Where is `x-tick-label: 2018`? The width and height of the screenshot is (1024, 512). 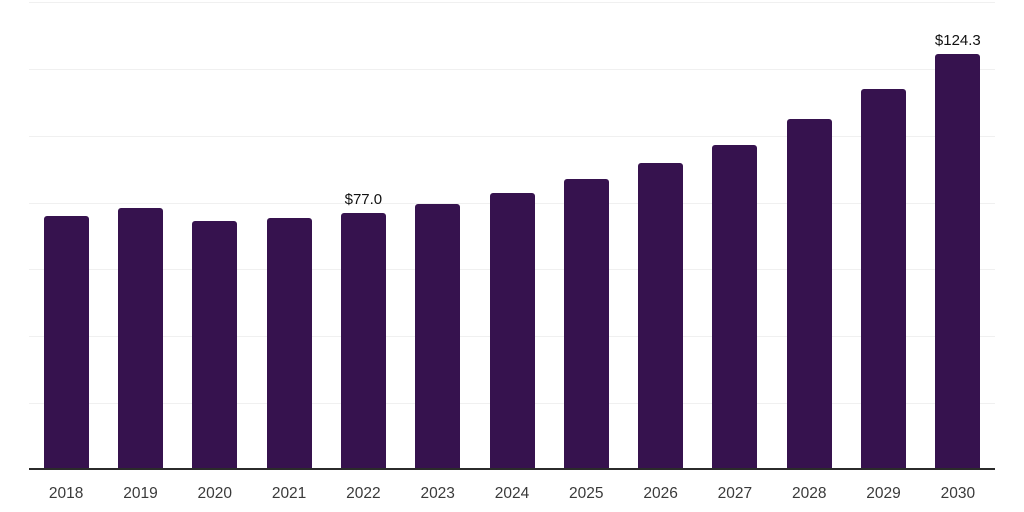 x-tick-label: 2018 is located at coordinates (66, 493).